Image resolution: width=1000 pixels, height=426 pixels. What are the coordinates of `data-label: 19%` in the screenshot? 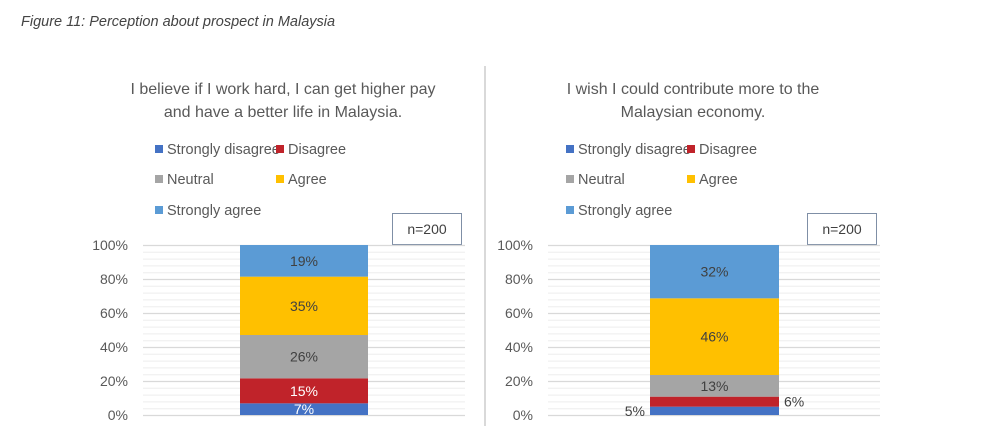 It's located at (304, 261).